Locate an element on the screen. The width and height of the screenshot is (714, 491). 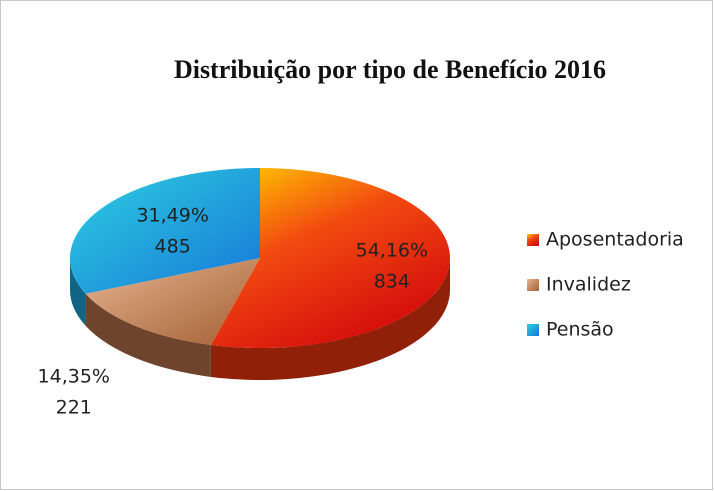
data-label: 14,35% is located at coordinates (74, 377).